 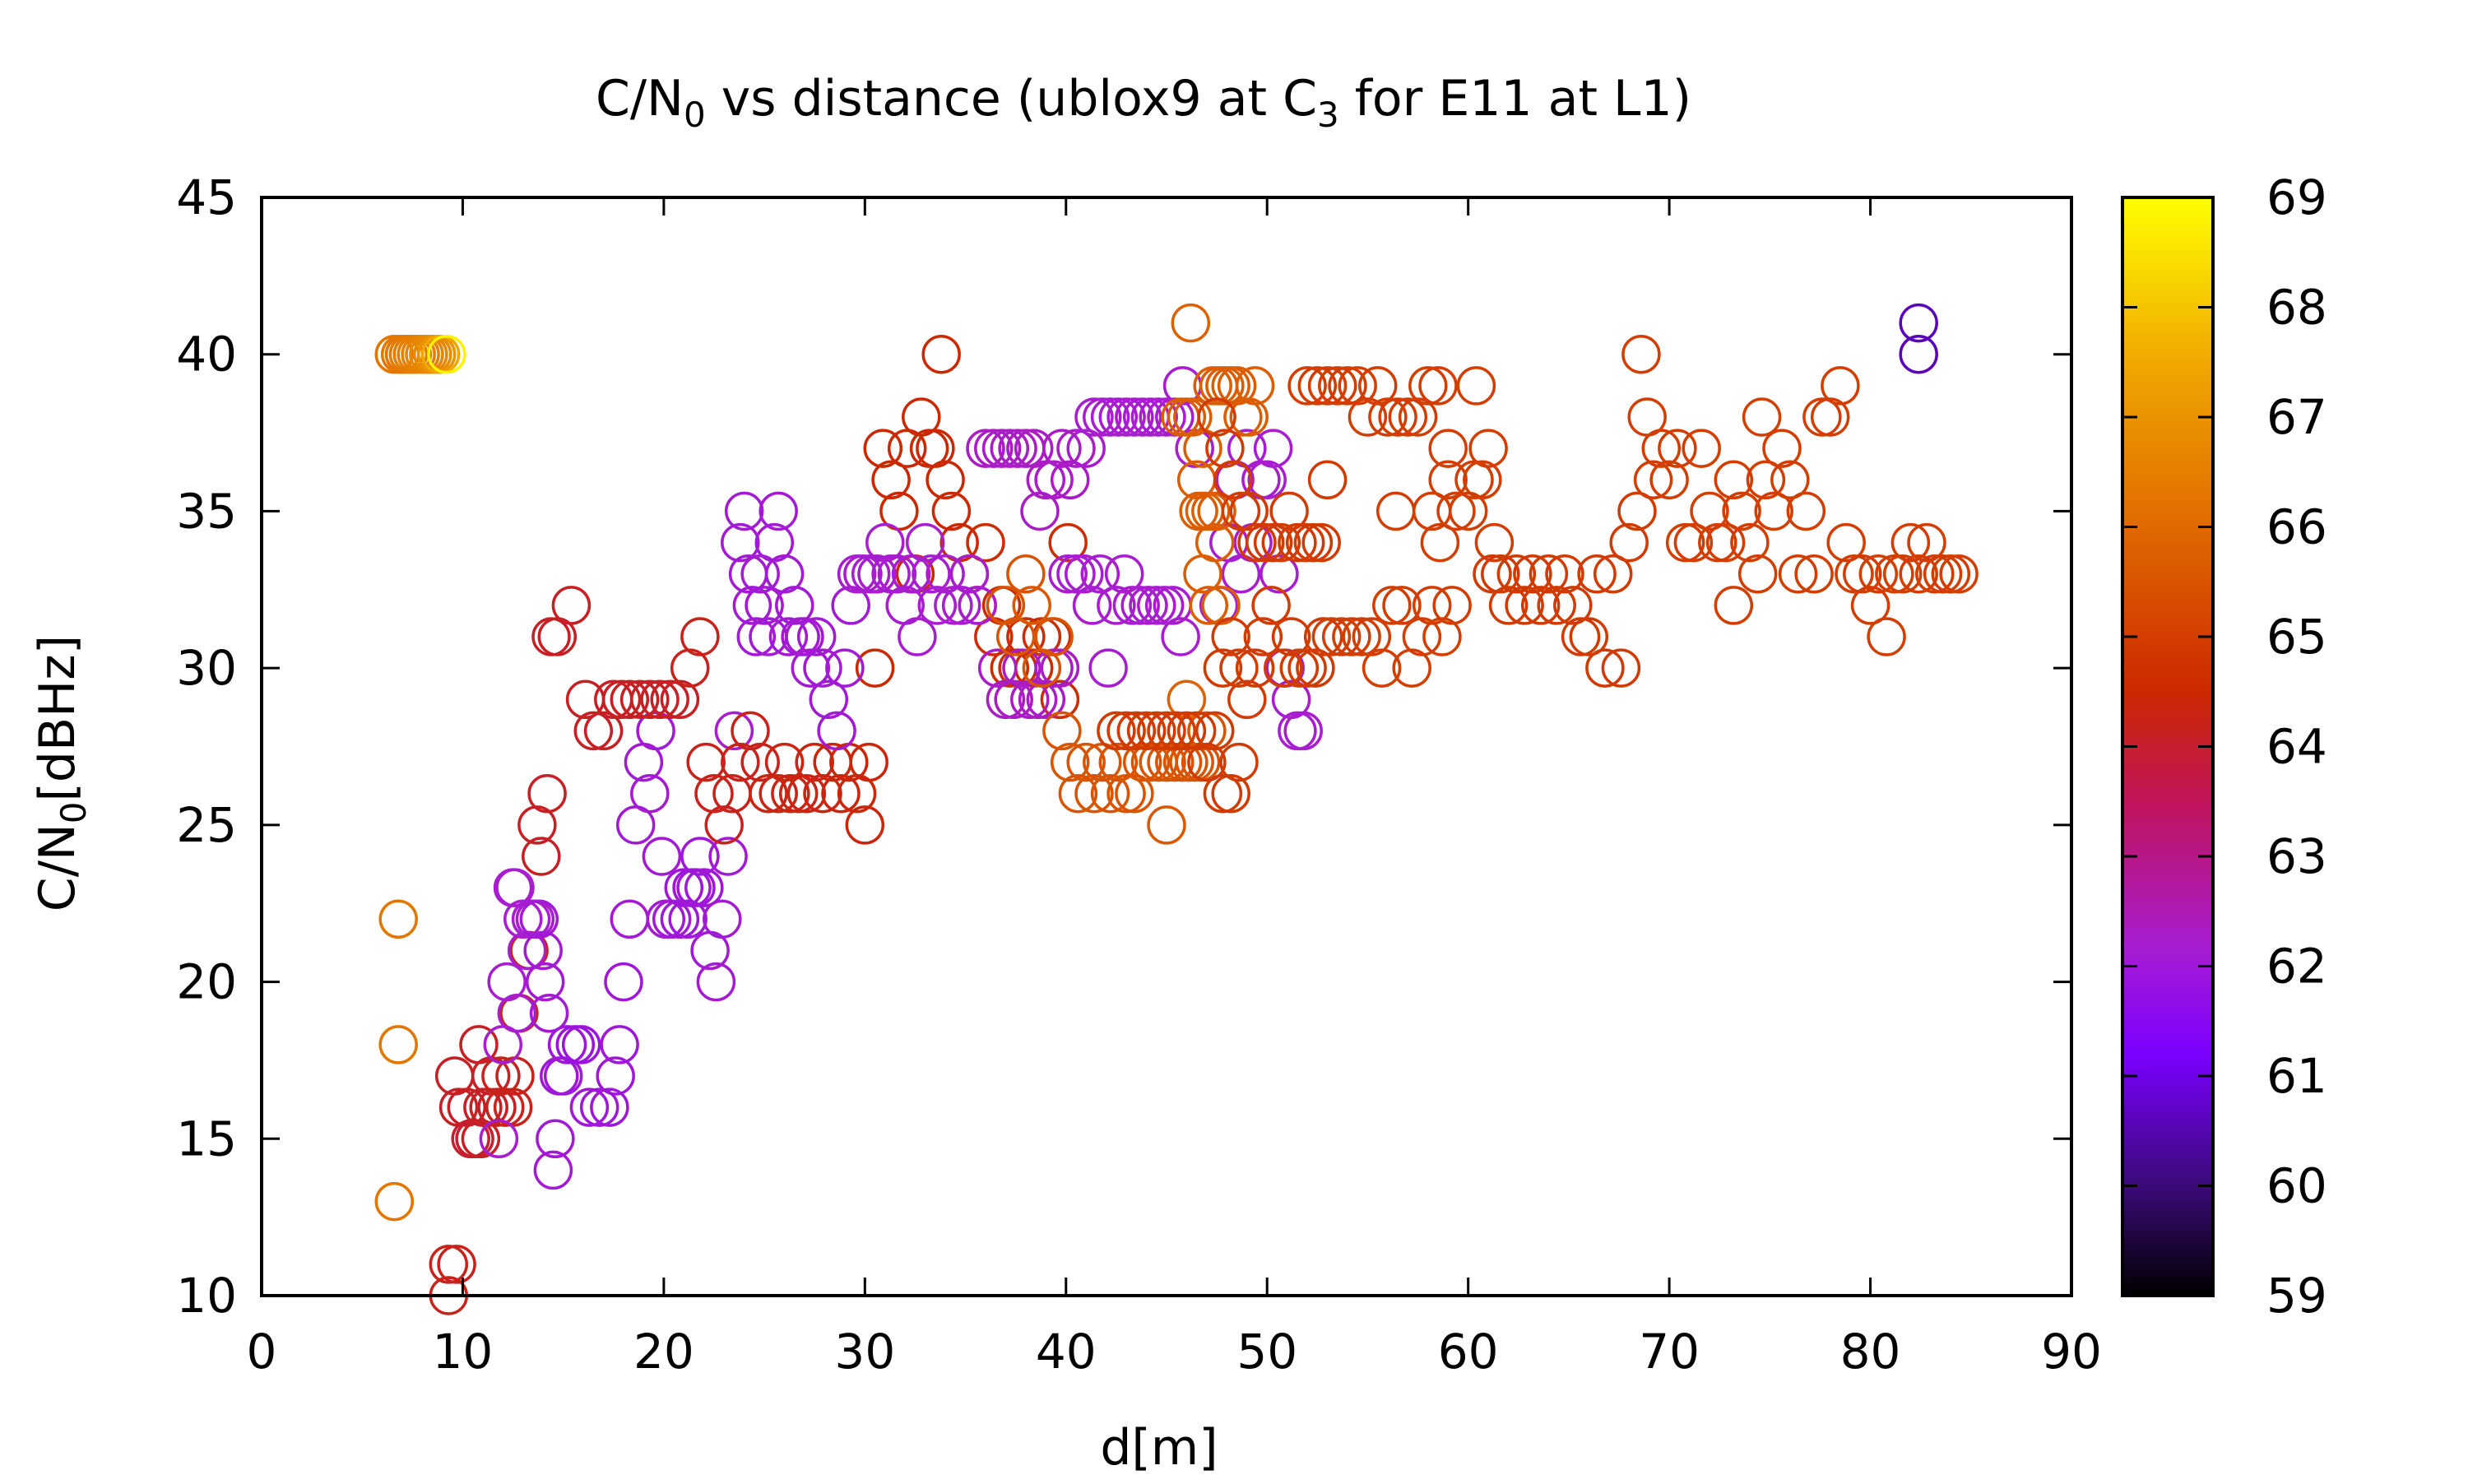 I want to click on y-tick-label: 30, so click(x=206, y=668).